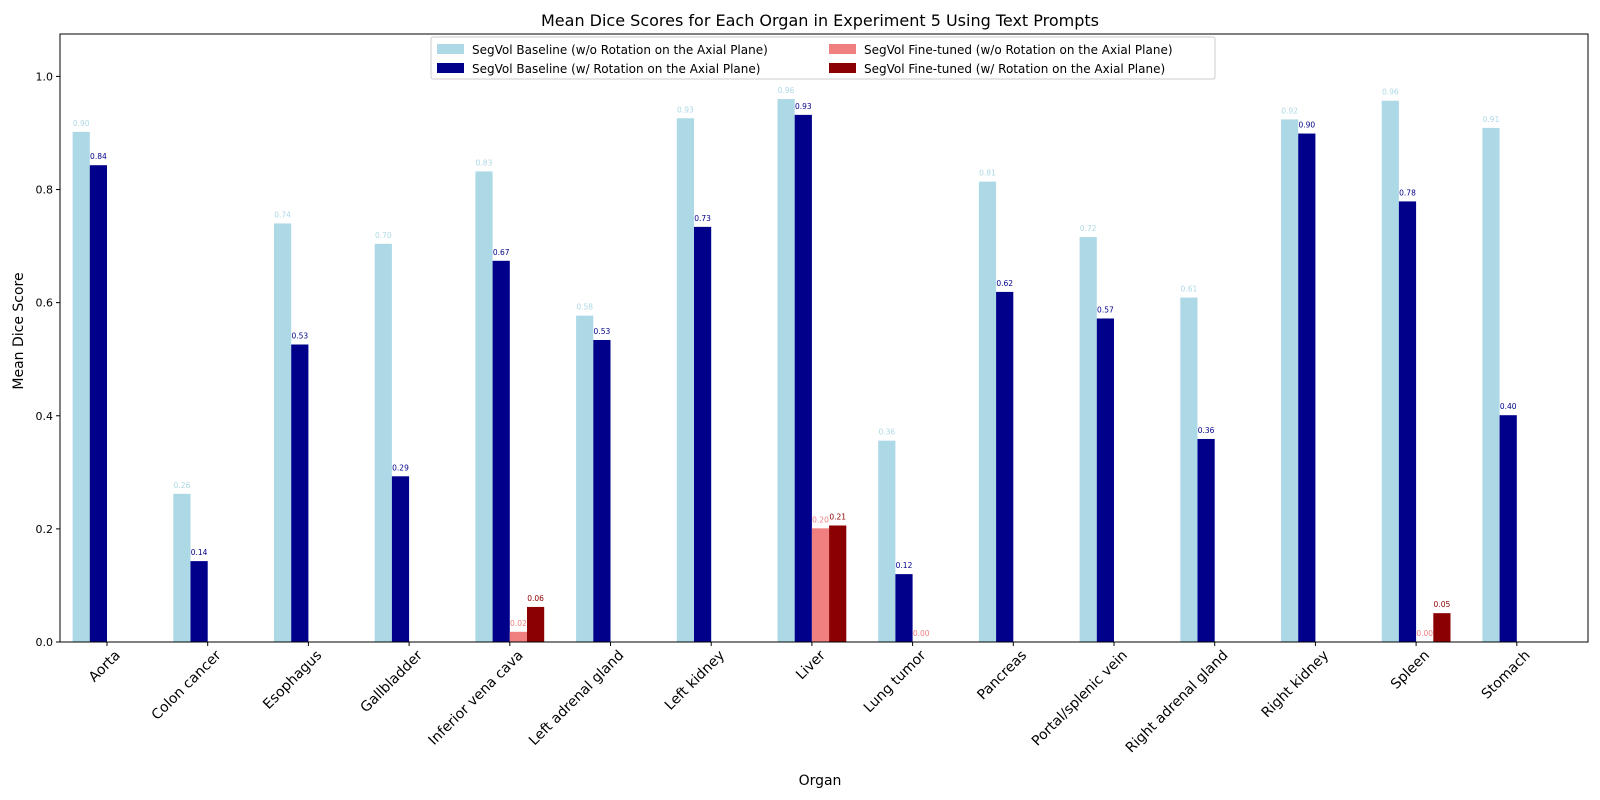 This screenshot has width=1600, height=800. I want to click on y-tick-label: 0.8, so click(45, 190).